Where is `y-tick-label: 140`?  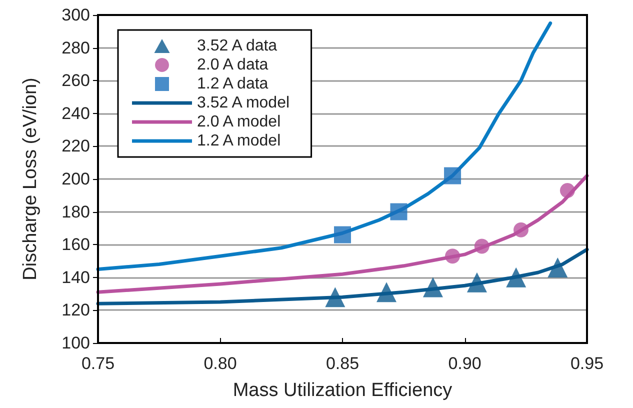
y-tick-label: 140 is located at coordinates (76, 277).